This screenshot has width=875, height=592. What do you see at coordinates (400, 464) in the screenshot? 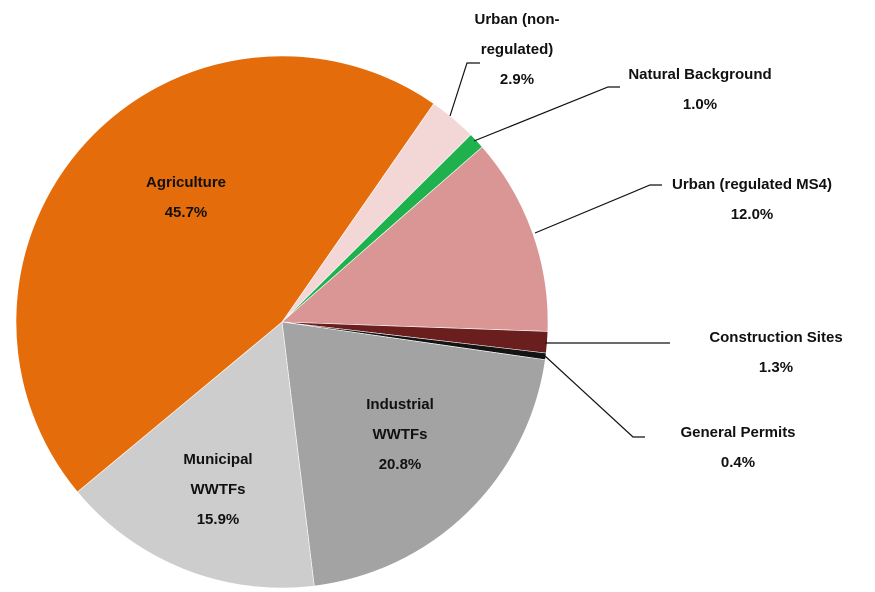
I see `value-label: 20.8%` at bounding box center [400, 464].